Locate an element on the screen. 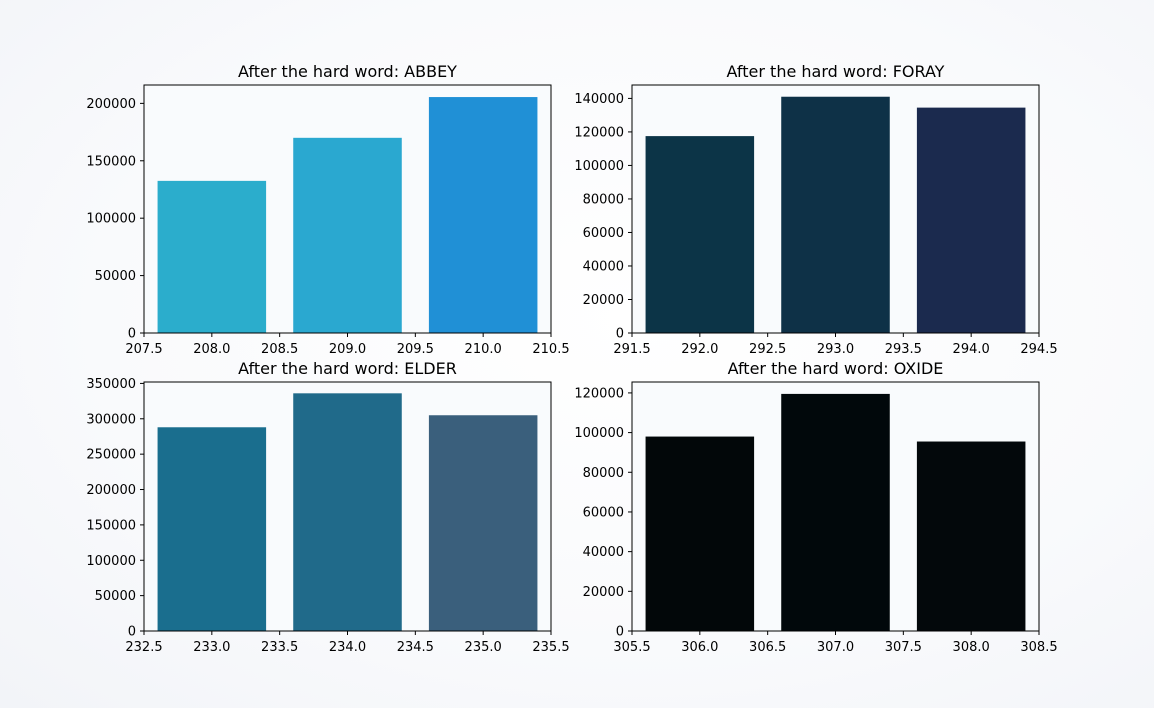  x-tick-label: 234.5 is located at coordinates (415, 647).